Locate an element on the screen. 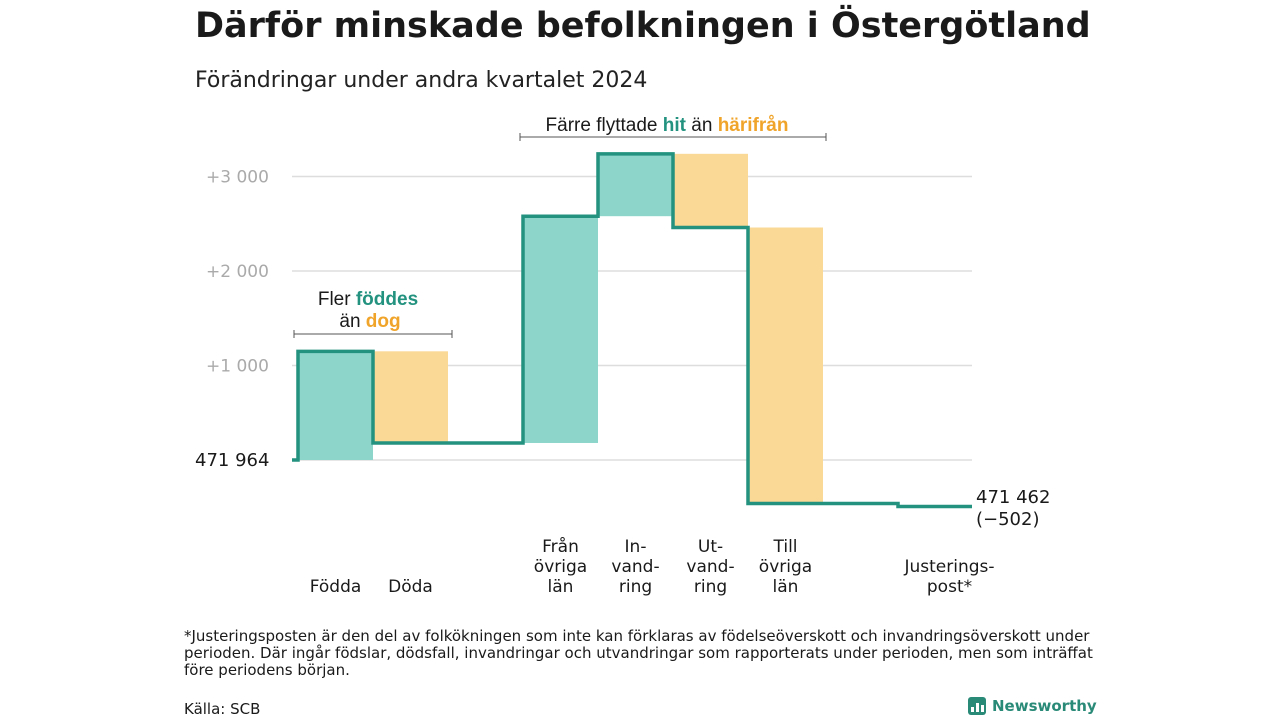 The image size is (1280, 720). y-tick-label: +1 000 is located at coordinates (237, 367).